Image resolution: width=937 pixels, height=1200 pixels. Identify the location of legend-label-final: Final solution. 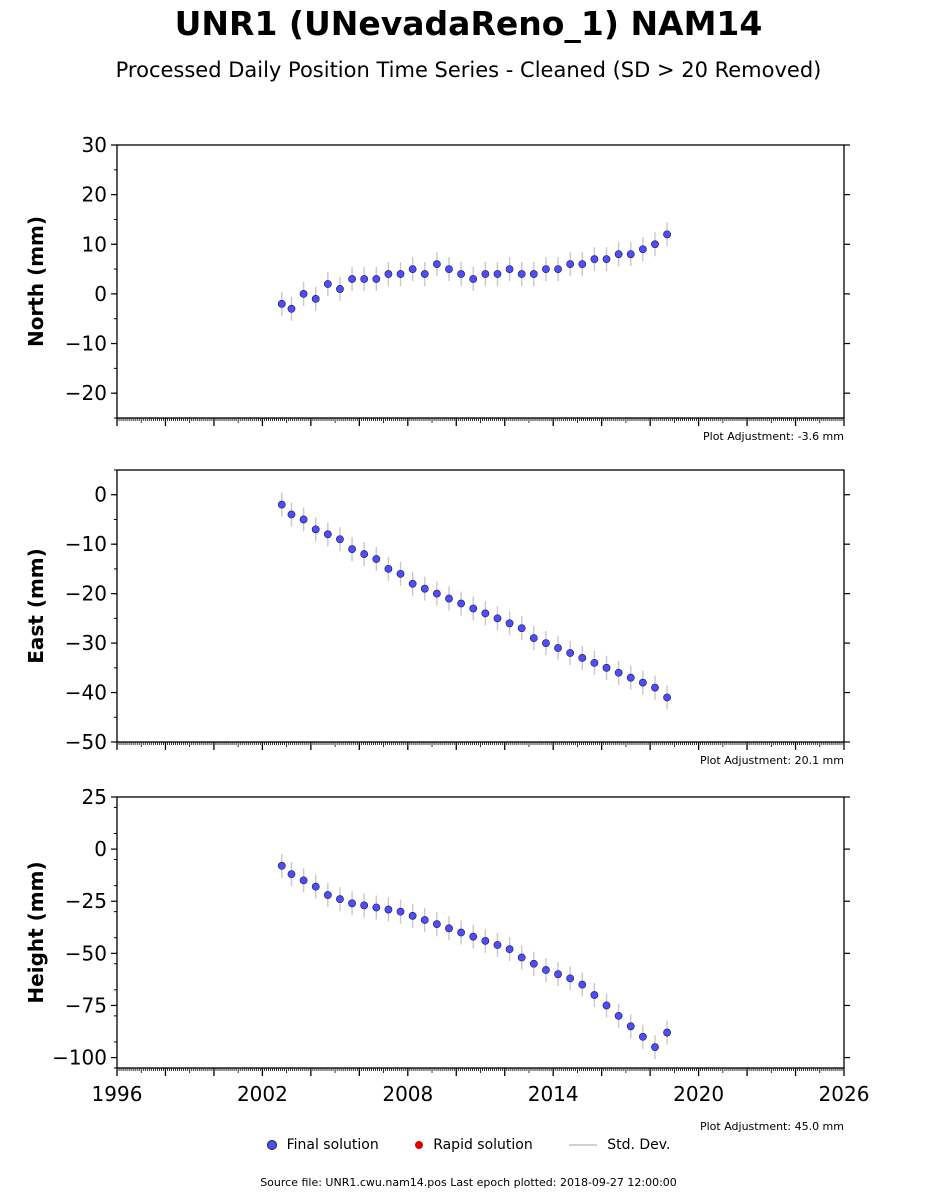
(332, 1145).